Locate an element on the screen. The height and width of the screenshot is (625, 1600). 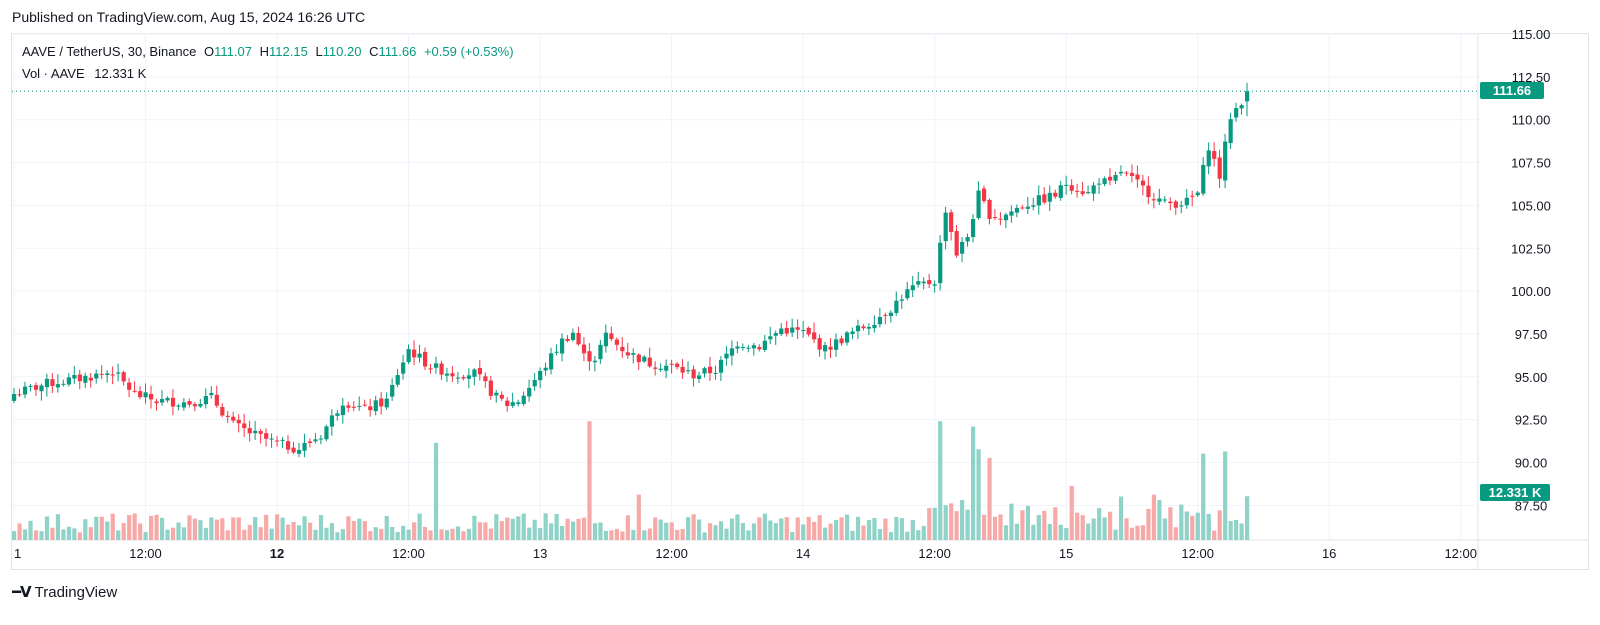
volume-legend: Vol · AAVE 12.331 K is located at coordinates (84, 73).